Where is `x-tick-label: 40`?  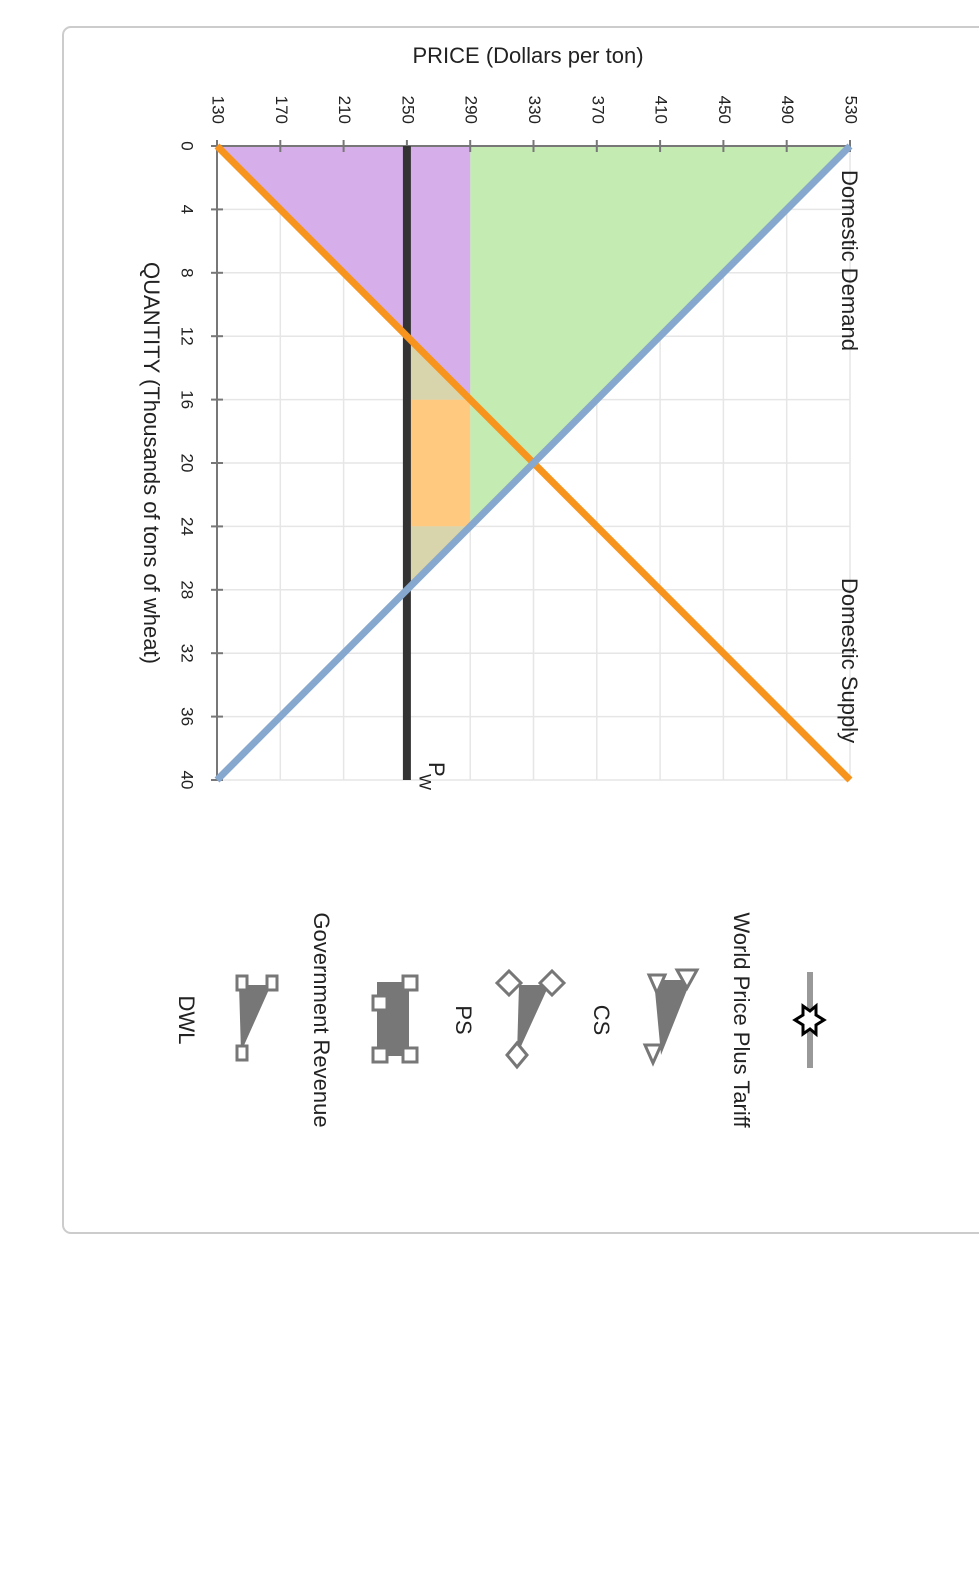
x-tick-label: 40 is located at coordinates (187, 780).